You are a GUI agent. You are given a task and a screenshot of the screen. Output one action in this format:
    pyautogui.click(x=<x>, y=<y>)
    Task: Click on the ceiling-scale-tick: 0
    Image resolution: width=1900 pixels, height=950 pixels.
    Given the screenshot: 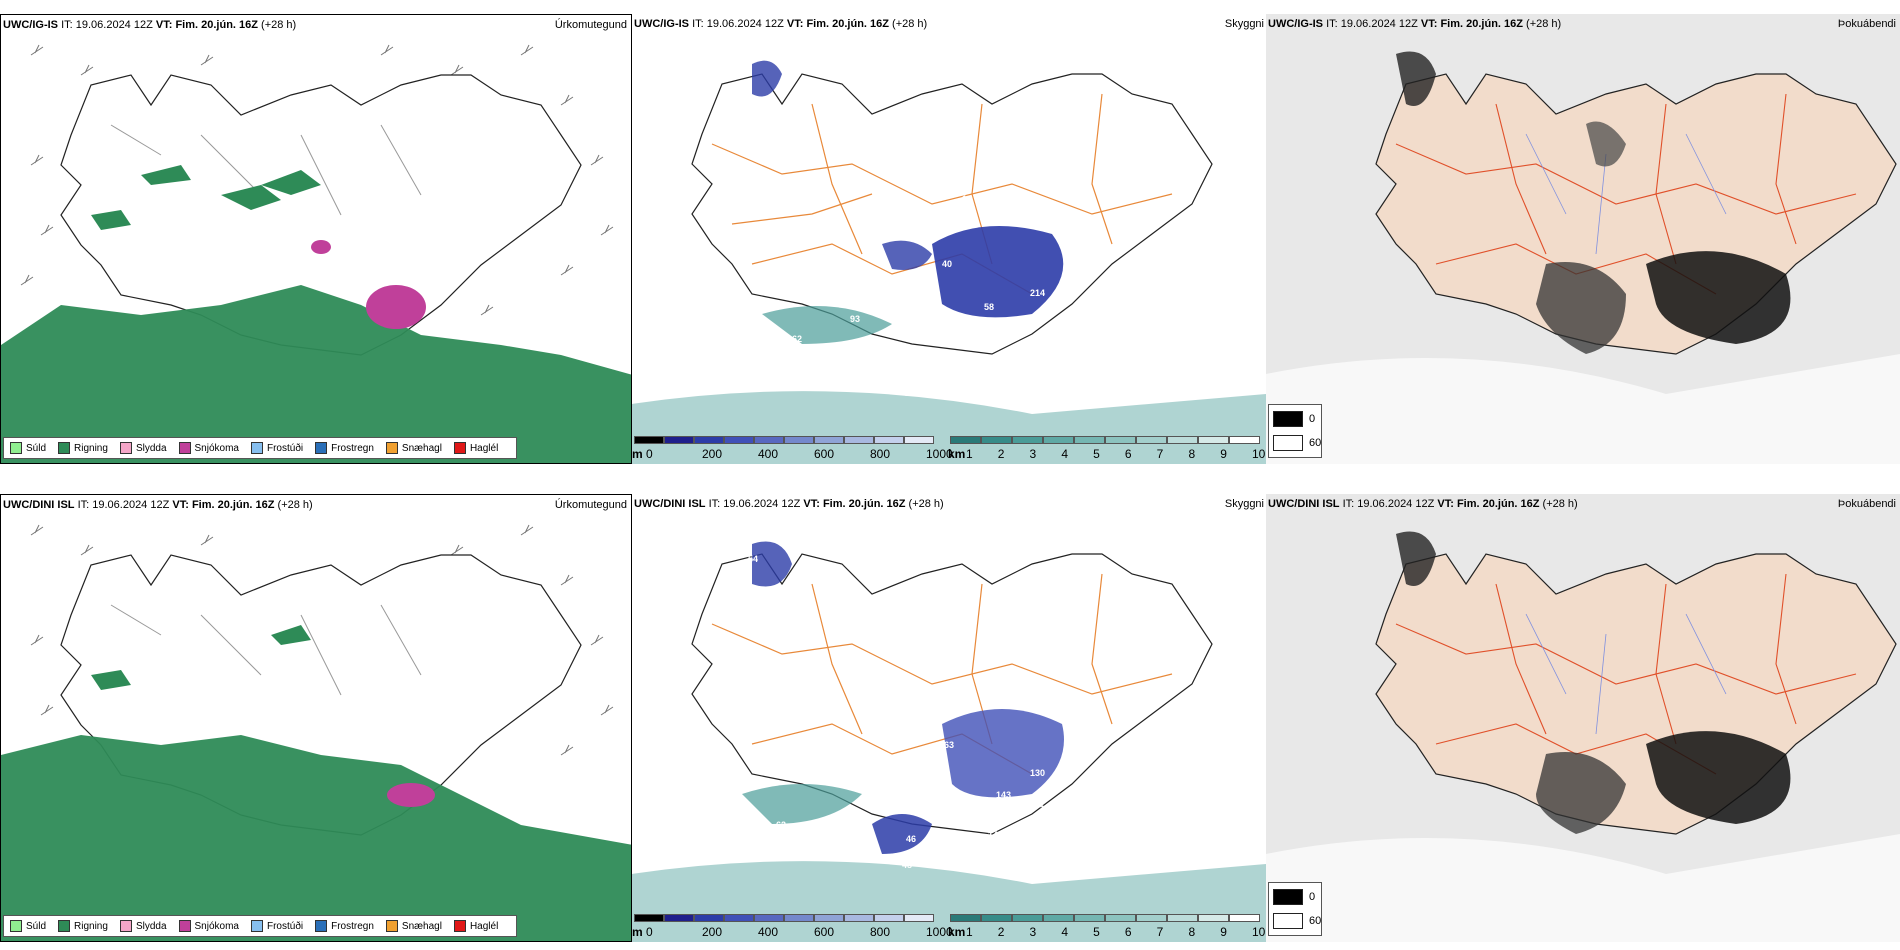 What is the action you would take?
    pyautogui.click(x=649, y=454)
    